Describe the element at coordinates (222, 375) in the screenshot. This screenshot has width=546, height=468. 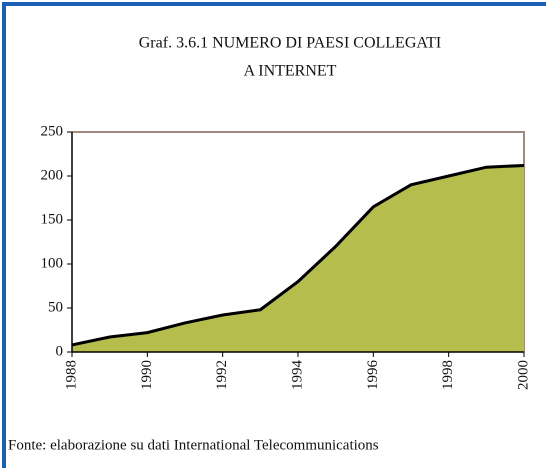
I see `x-tick-label: 1992` at that location.